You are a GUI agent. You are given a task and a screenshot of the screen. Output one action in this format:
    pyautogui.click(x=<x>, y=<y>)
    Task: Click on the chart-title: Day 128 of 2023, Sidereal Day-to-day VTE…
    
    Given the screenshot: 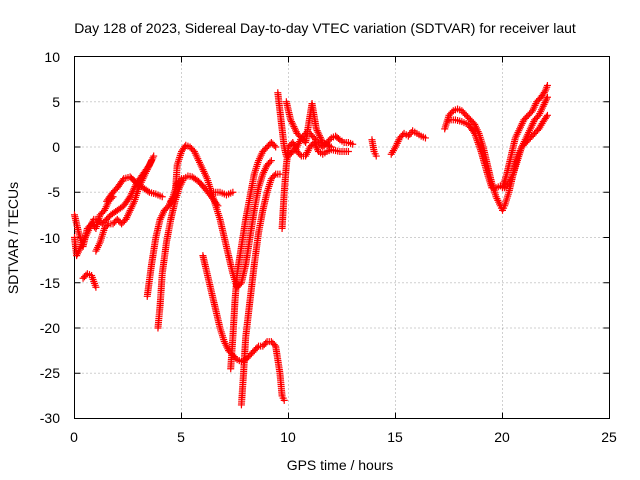 What is the action you would take?
    pyautogui.click(x=325, y=28)
    